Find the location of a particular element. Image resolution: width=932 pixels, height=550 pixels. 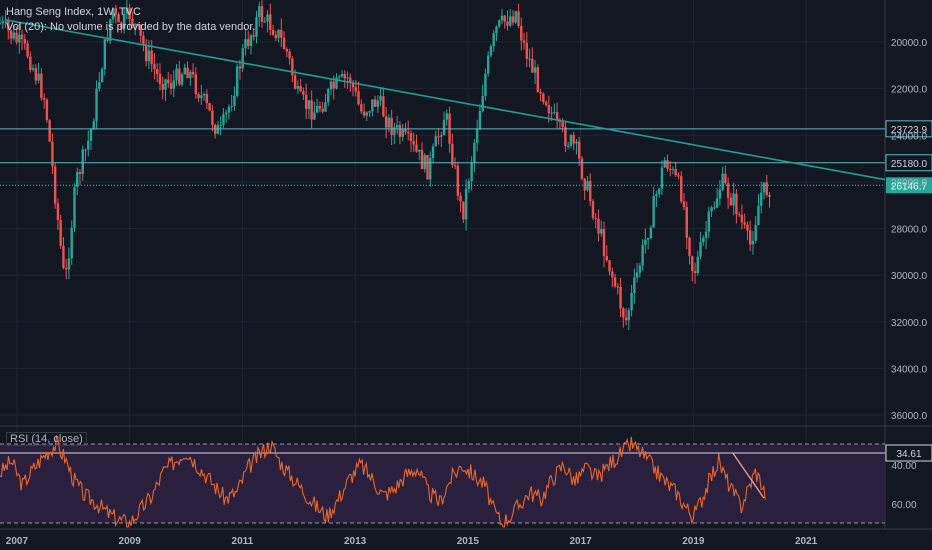

symbol-title-text: Hang Seng Index, 1W, TVC is located at coordinates (73, 12).